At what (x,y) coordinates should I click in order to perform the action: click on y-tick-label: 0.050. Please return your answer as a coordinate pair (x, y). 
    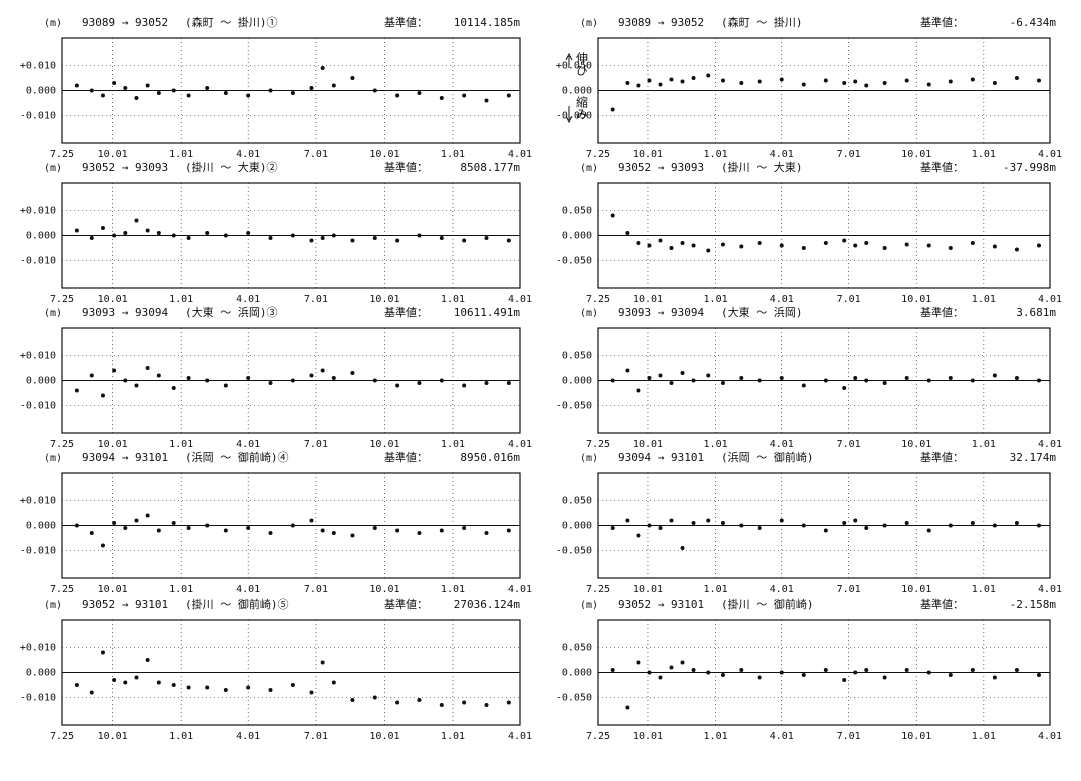
    Looking at the image, I should click on (577, 648).